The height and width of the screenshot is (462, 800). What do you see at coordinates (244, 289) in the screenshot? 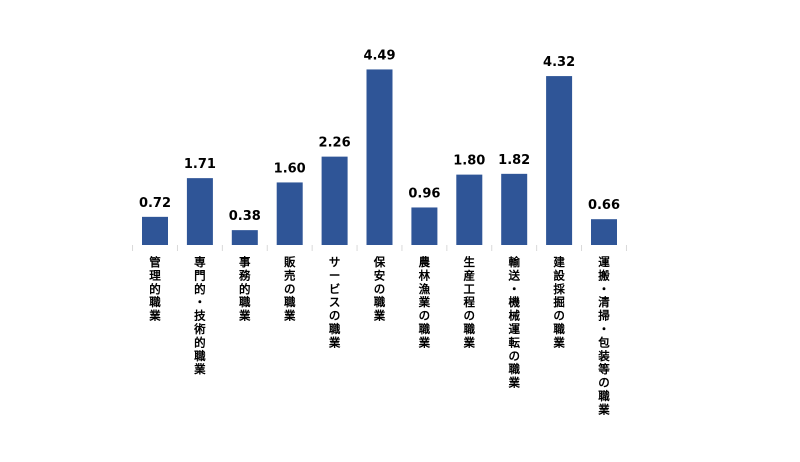
I see `category-label: 事務的職業` at bounding box center [244, 289].